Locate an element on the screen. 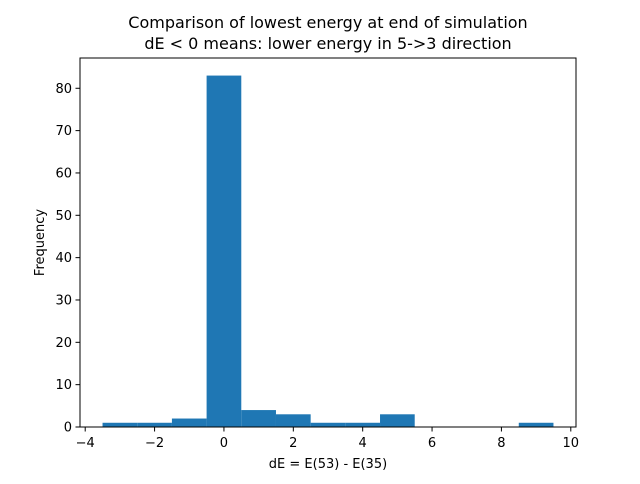  y-tick-label: 50 is located at coordinates (63, 216).